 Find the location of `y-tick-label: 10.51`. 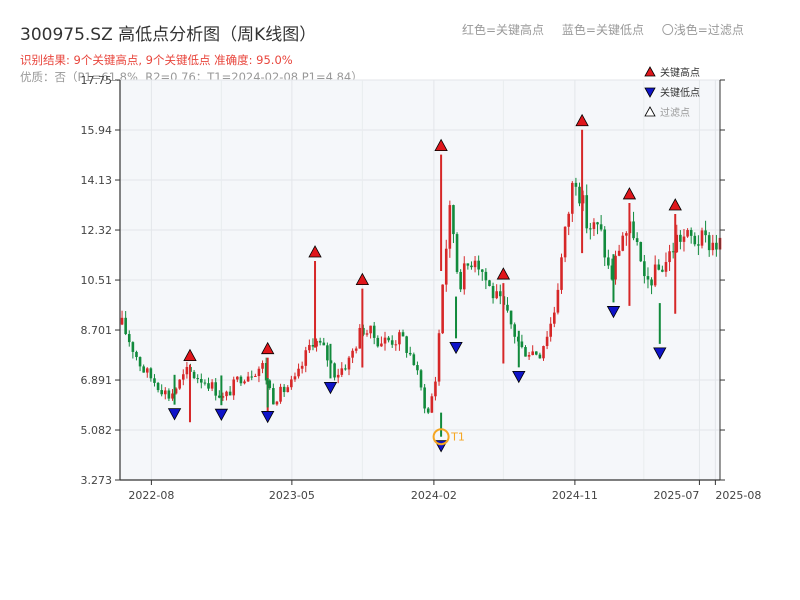

y-tick-label: 10.51 is located at coordinates (97, 280).